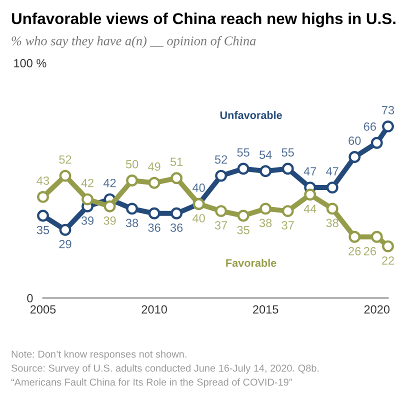  Describe the element at coordinates (354, 140) in the screenshot. I see `data-label: 60` at that location.